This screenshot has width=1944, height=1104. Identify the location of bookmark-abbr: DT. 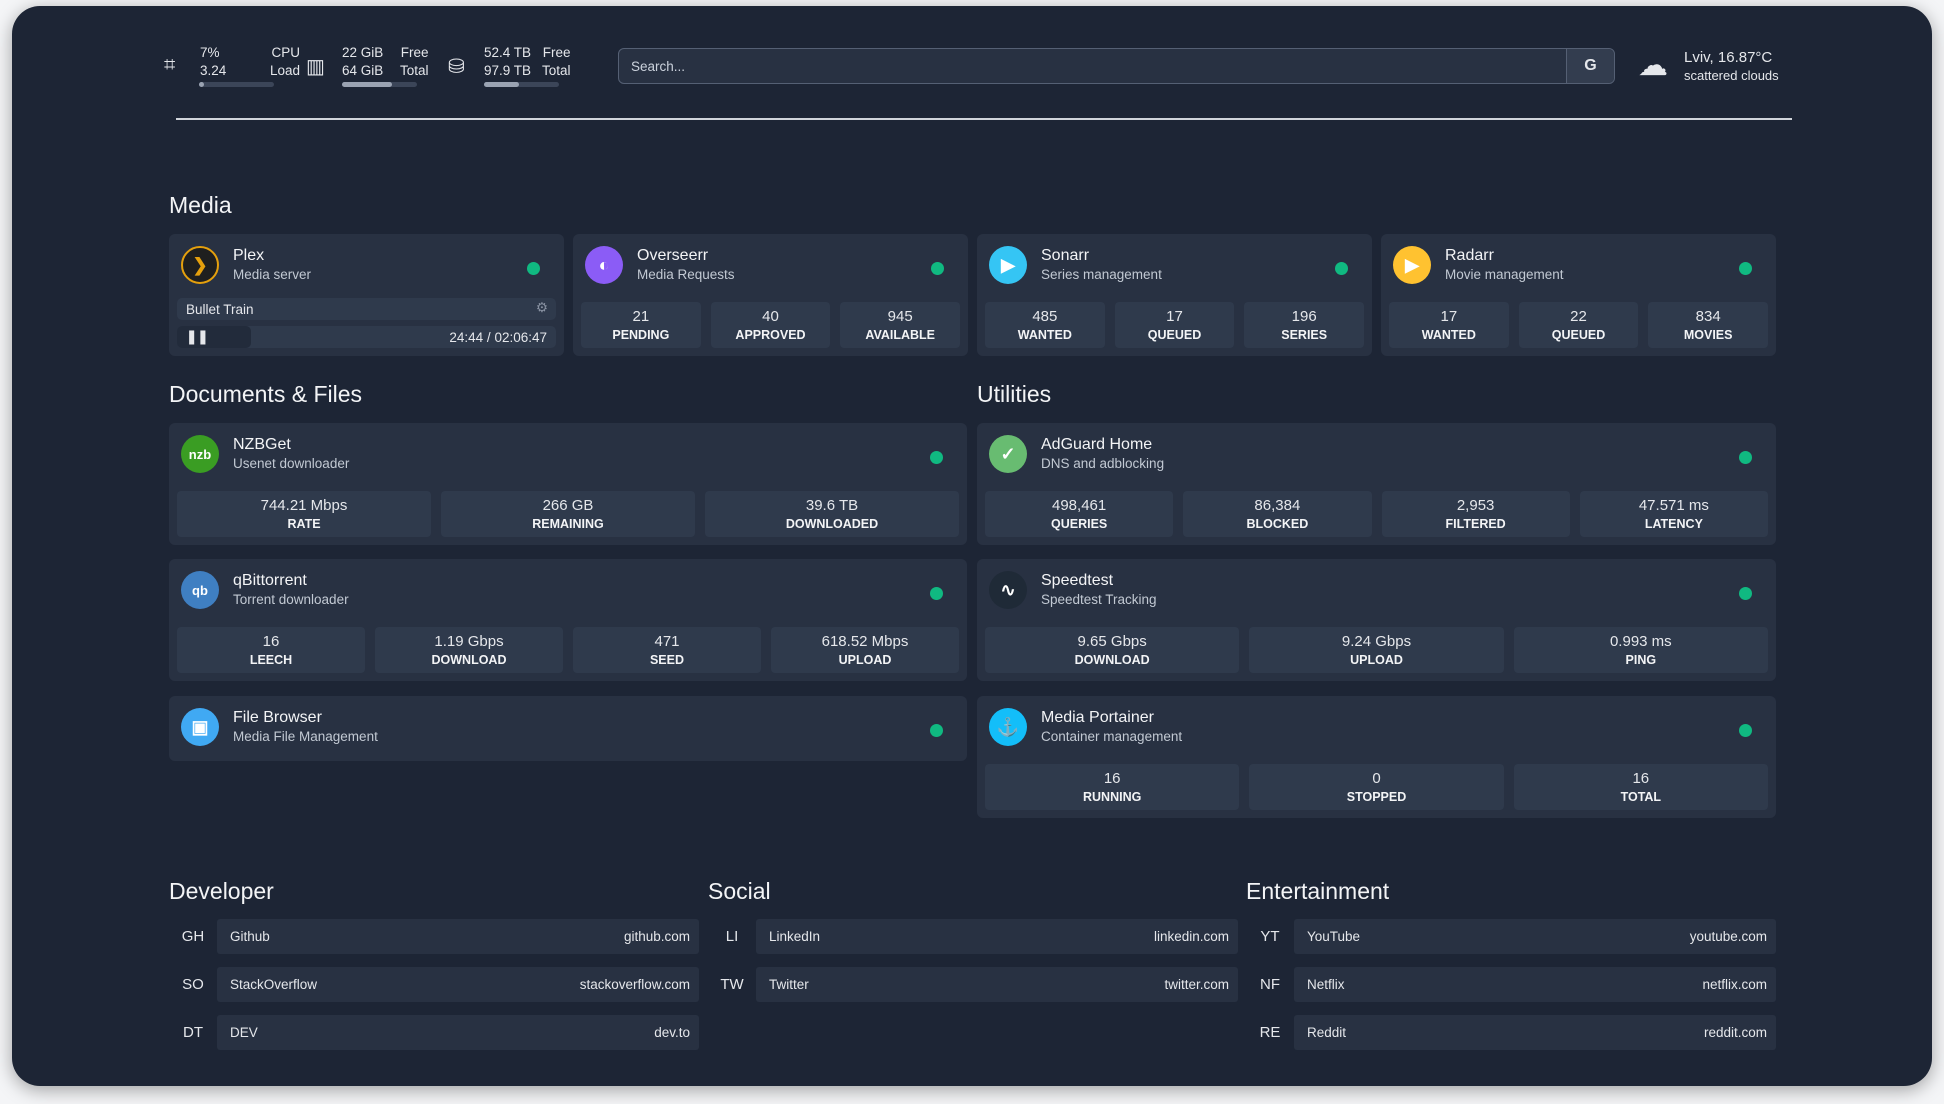
(193, 1032).